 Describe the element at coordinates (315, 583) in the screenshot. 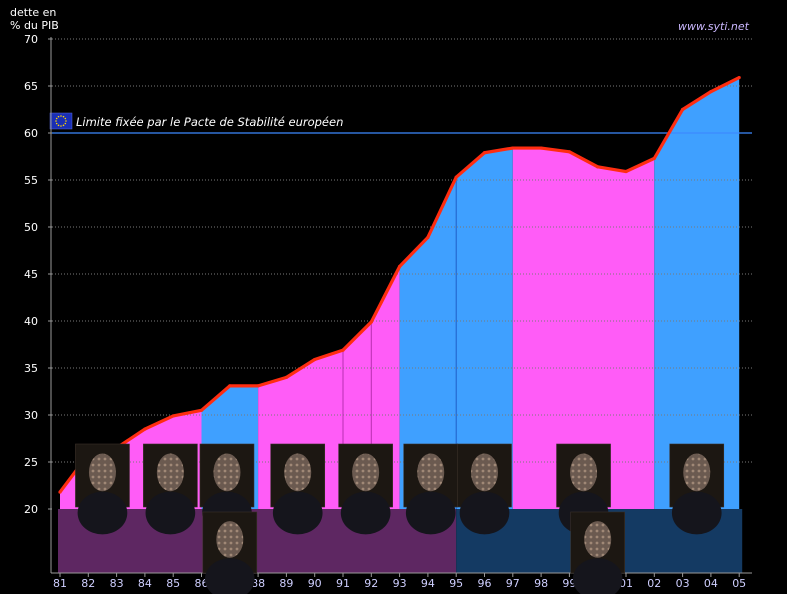

I see `x-tick-label-90: 90` at that location.